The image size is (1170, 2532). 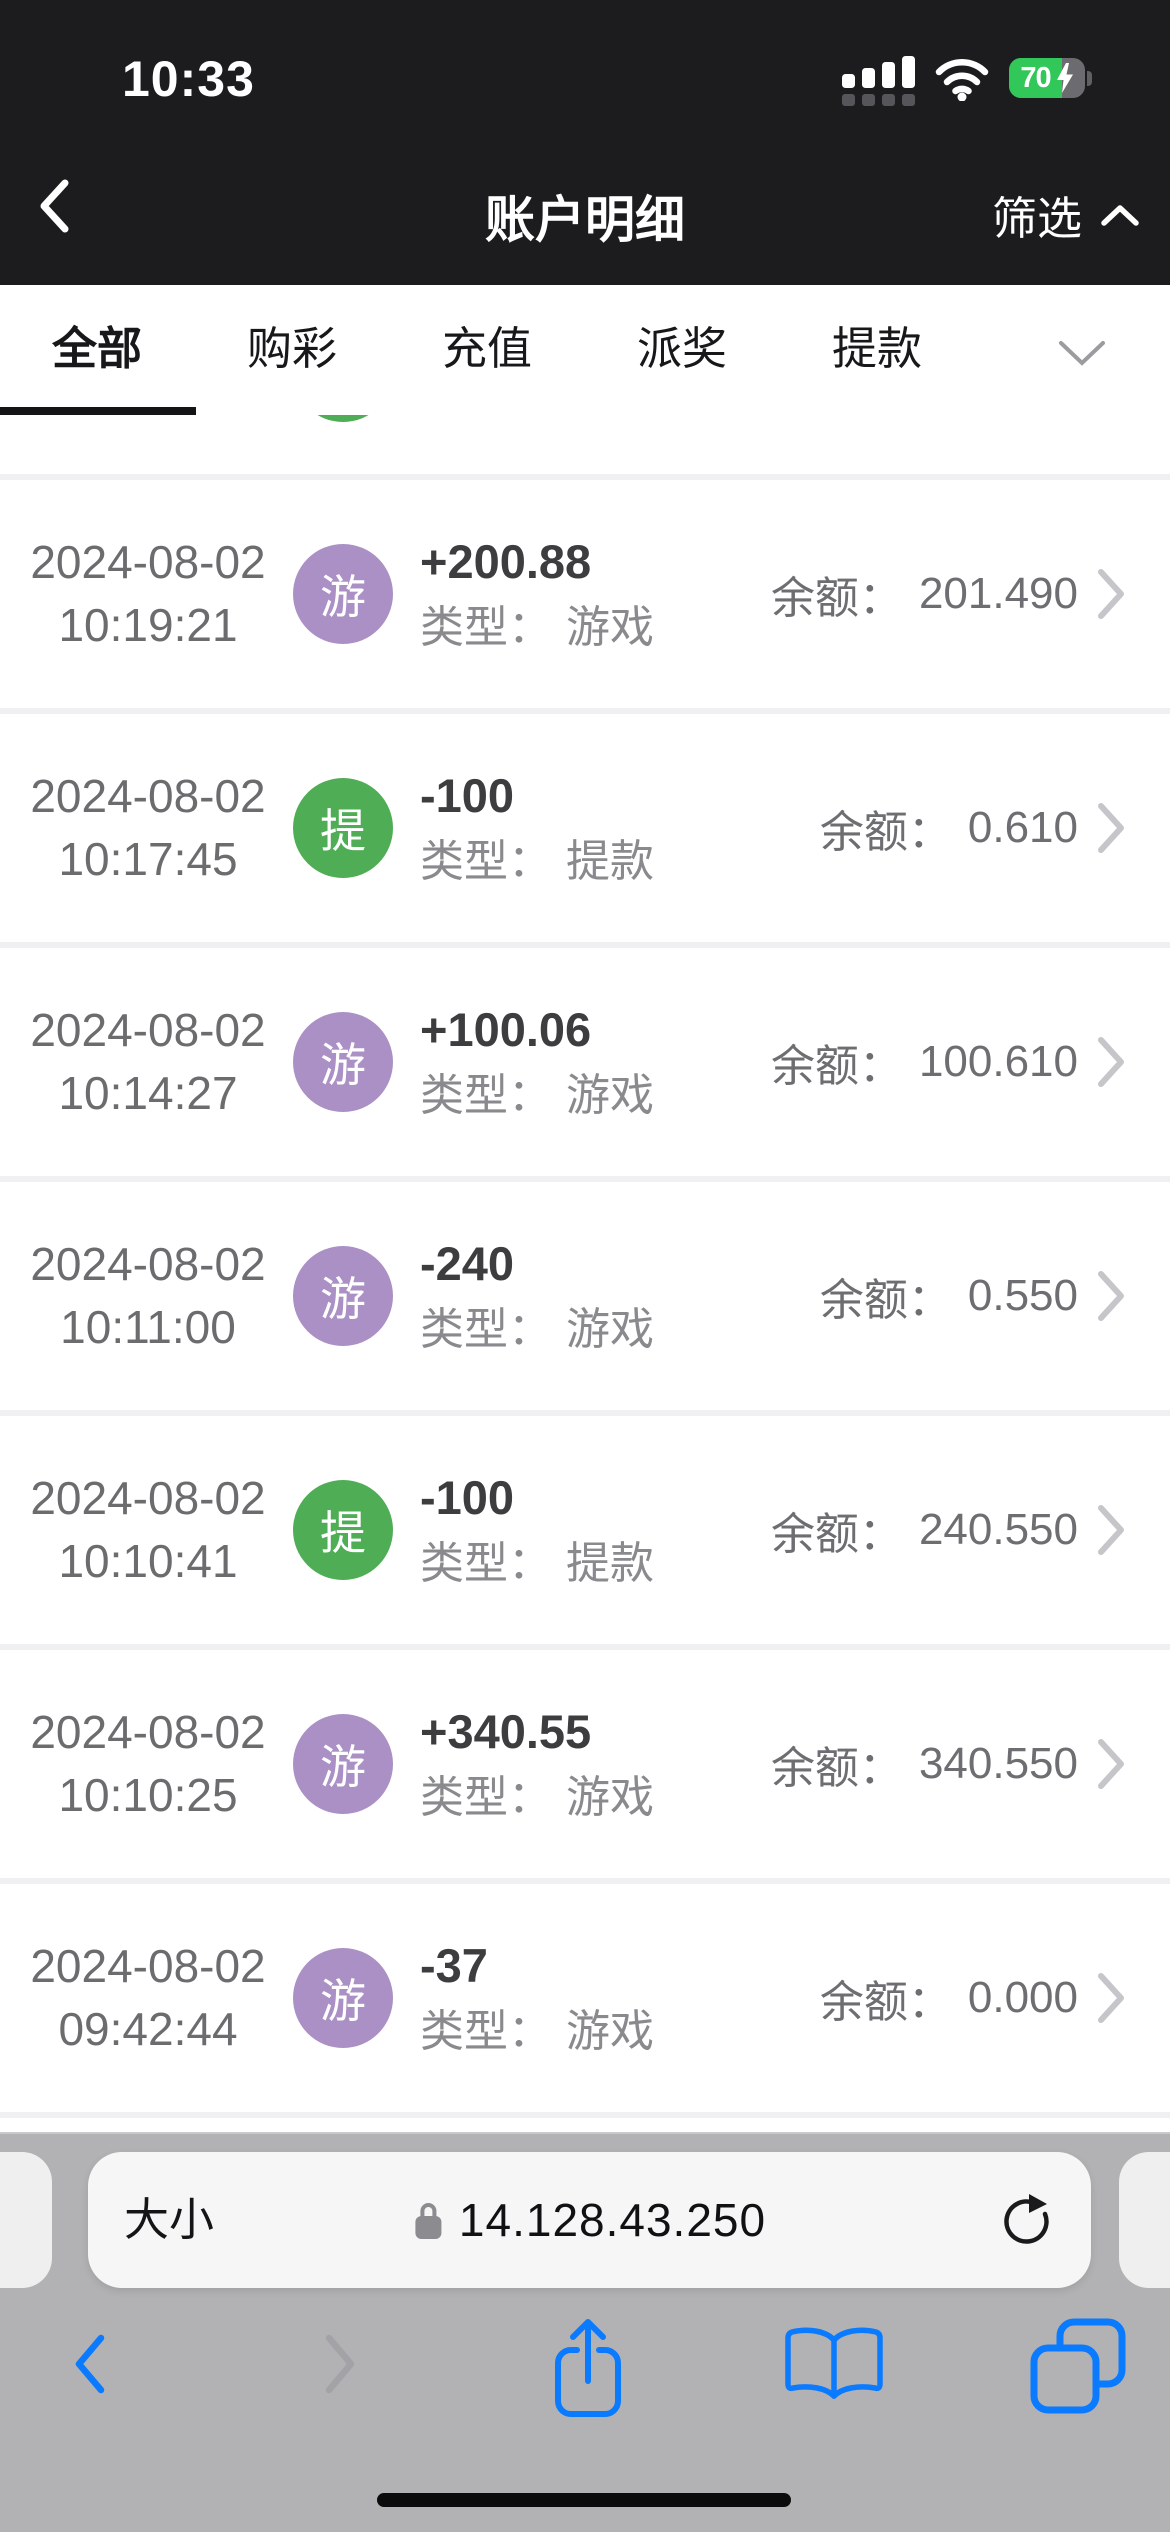 What do you see at coordinates (585, 220) in the screenshot?
I see `page-title: 账户明细` at bounding box center [585, 220].